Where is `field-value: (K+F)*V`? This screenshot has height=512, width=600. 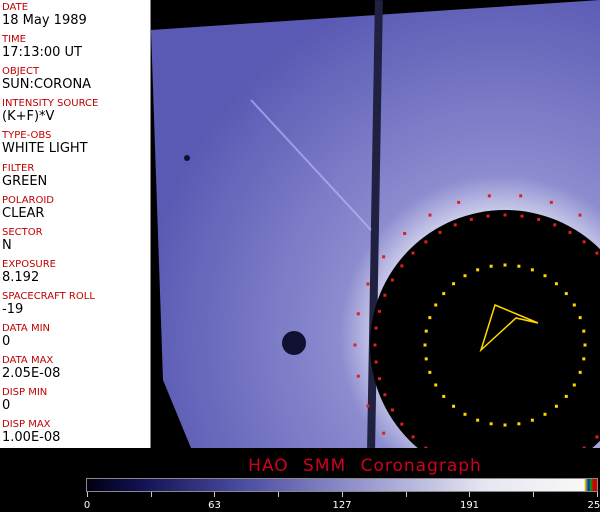 field-value: (K+F)*V is located at coordinates (28, 117).